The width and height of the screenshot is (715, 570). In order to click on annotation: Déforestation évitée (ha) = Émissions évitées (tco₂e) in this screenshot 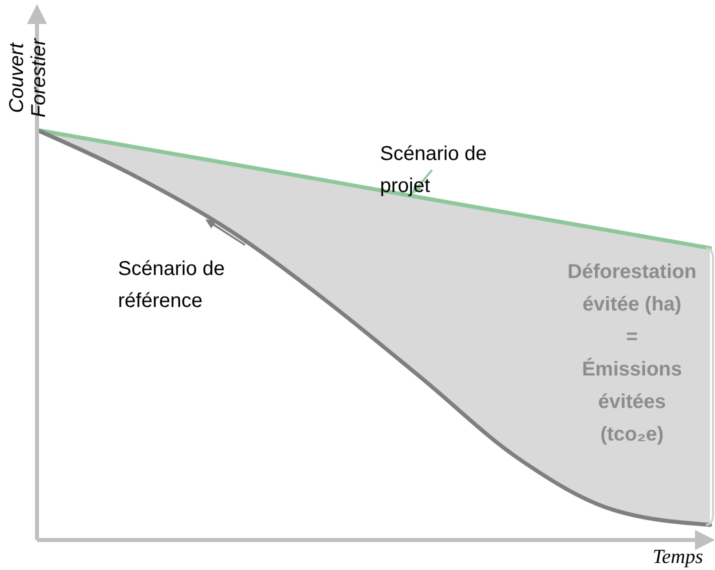, I will do `click(632, 353)`.